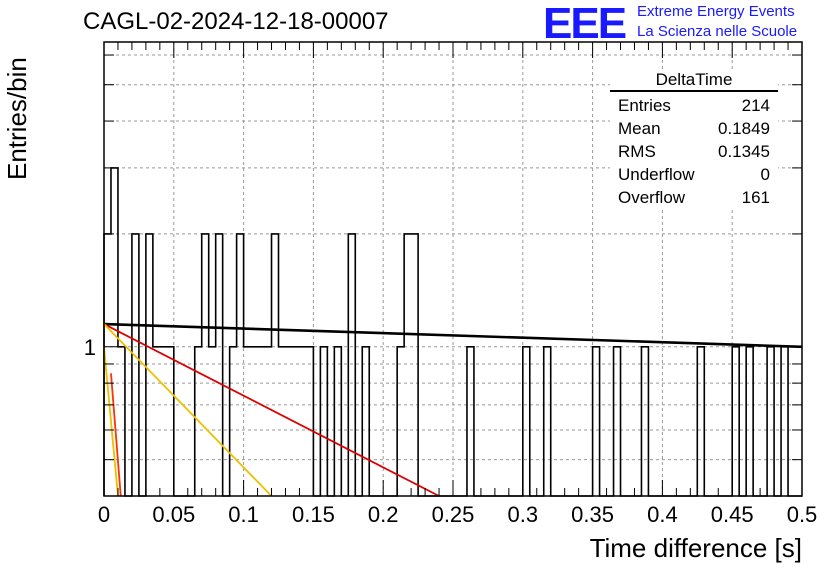 This screenshot has height=572, width=836. What do you see at coordinates (694, 197) in the screenshot?
I see `stats-row-overflow: Overflow 161` at bounding box center [694, 197].